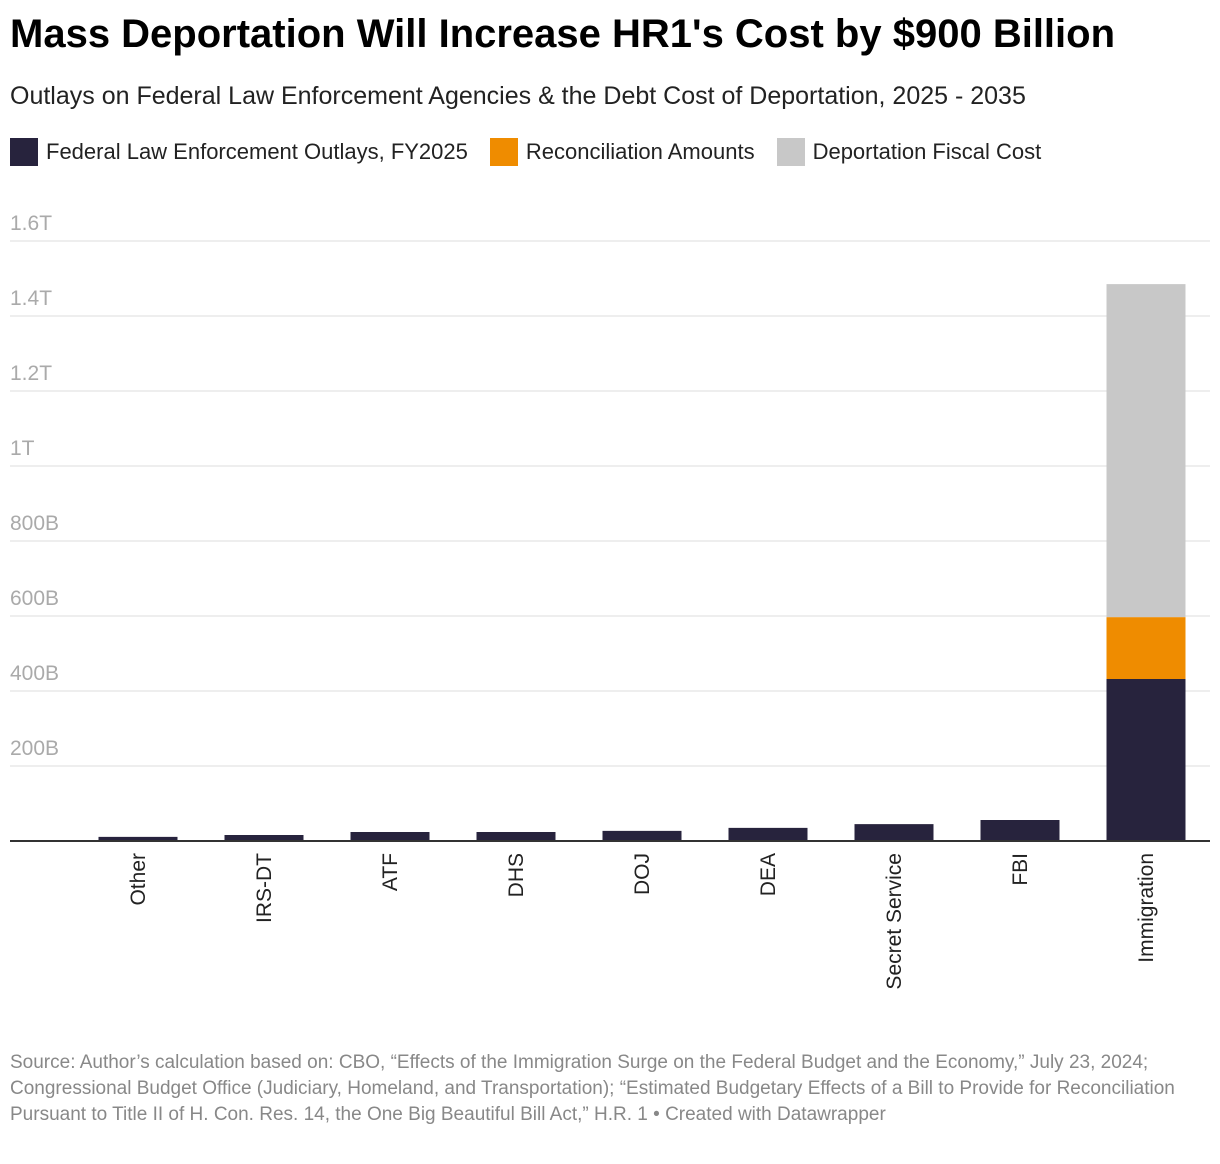 The image size is (1220, 1164). I want to click on legend-label: Reconciliation Amounts, so click(640, 151).